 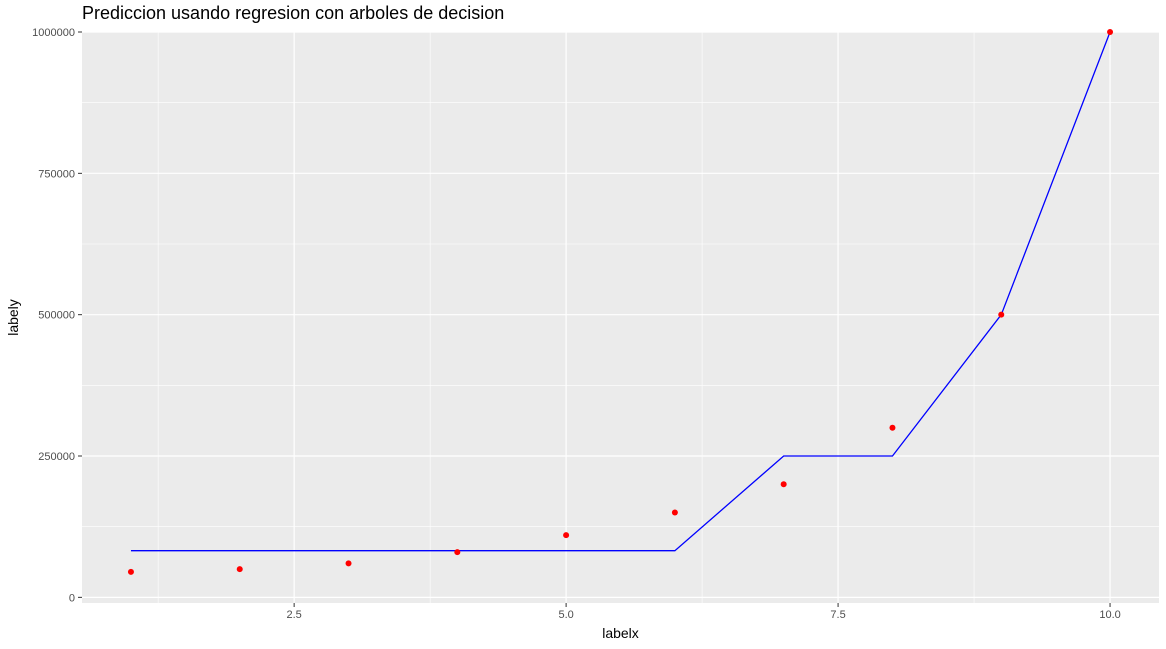 What do you see at coordinates (1109, 615) in the screenshot?
I see `x-tick-label: 10.0` at bounding box center [1109, 615].